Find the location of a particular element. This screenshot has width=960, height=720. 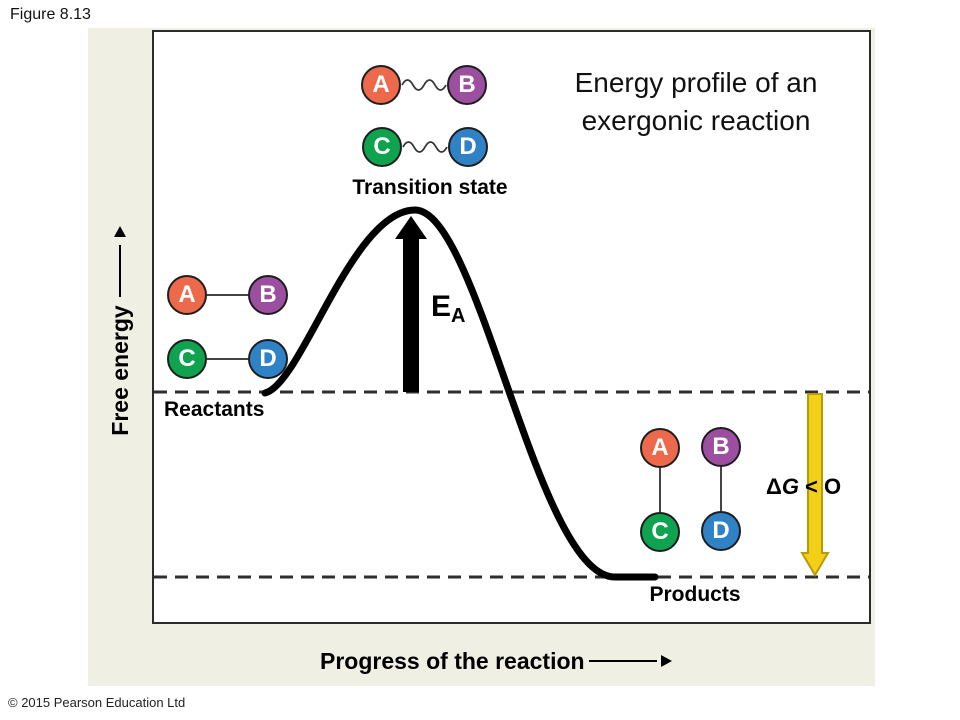

delta-g-label: ΔG < O is located at coordinates (803, 487).